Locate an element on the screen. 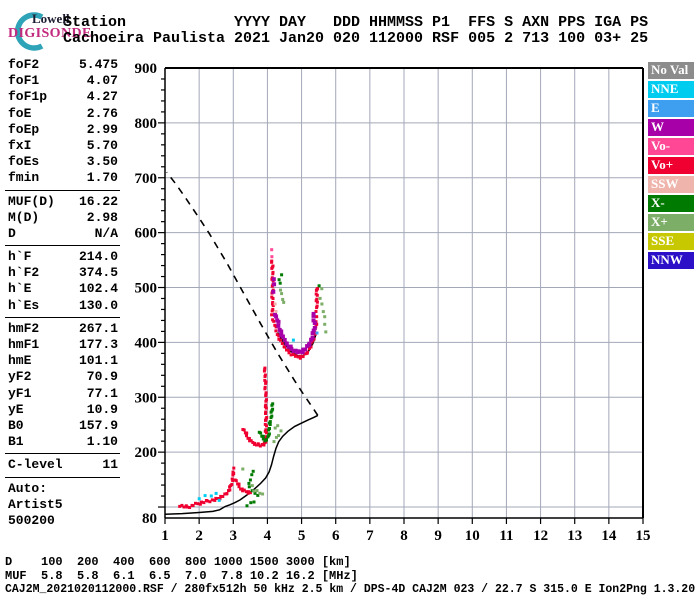 This screenshot has width=700, height=600. param-row: h`Es 130.0 is located at coordinates (63, 306).